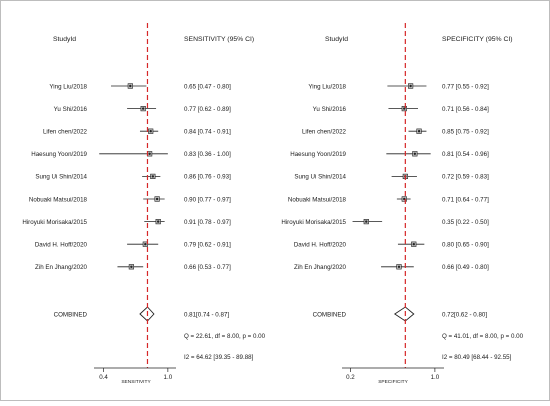 Image resolution: width=550 pixels, height=406 pixels. Describe the element at coordinates (207, 267) in the screenshot. I see `sensitivity-study-value: 0.66 [0.53 - 0.77]` at that location.